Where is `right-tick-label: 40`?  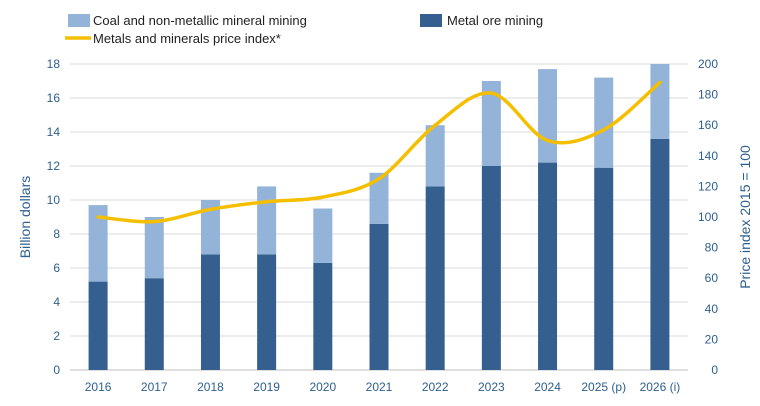
right-tick-label: 40 is located at coordinates (712, 309).